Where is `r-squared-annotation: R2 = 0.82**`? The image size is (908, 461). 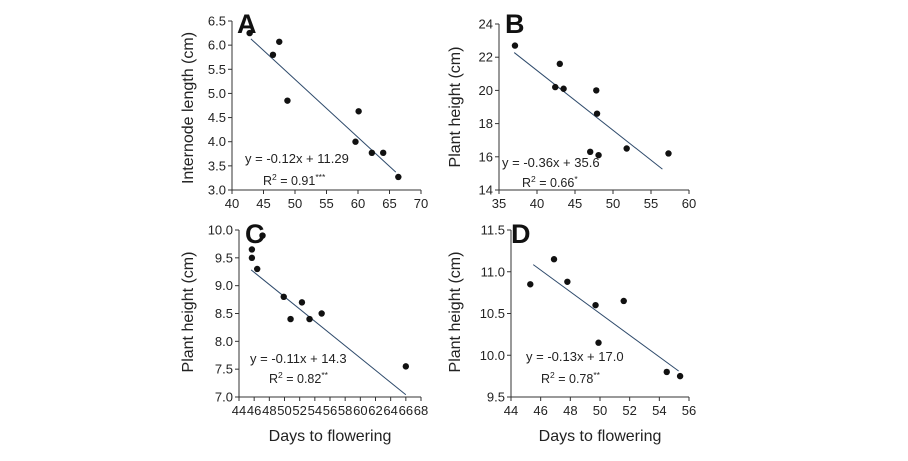
r-squared-annotation: R2 = 0.82** is located at coordinates (299, 378).